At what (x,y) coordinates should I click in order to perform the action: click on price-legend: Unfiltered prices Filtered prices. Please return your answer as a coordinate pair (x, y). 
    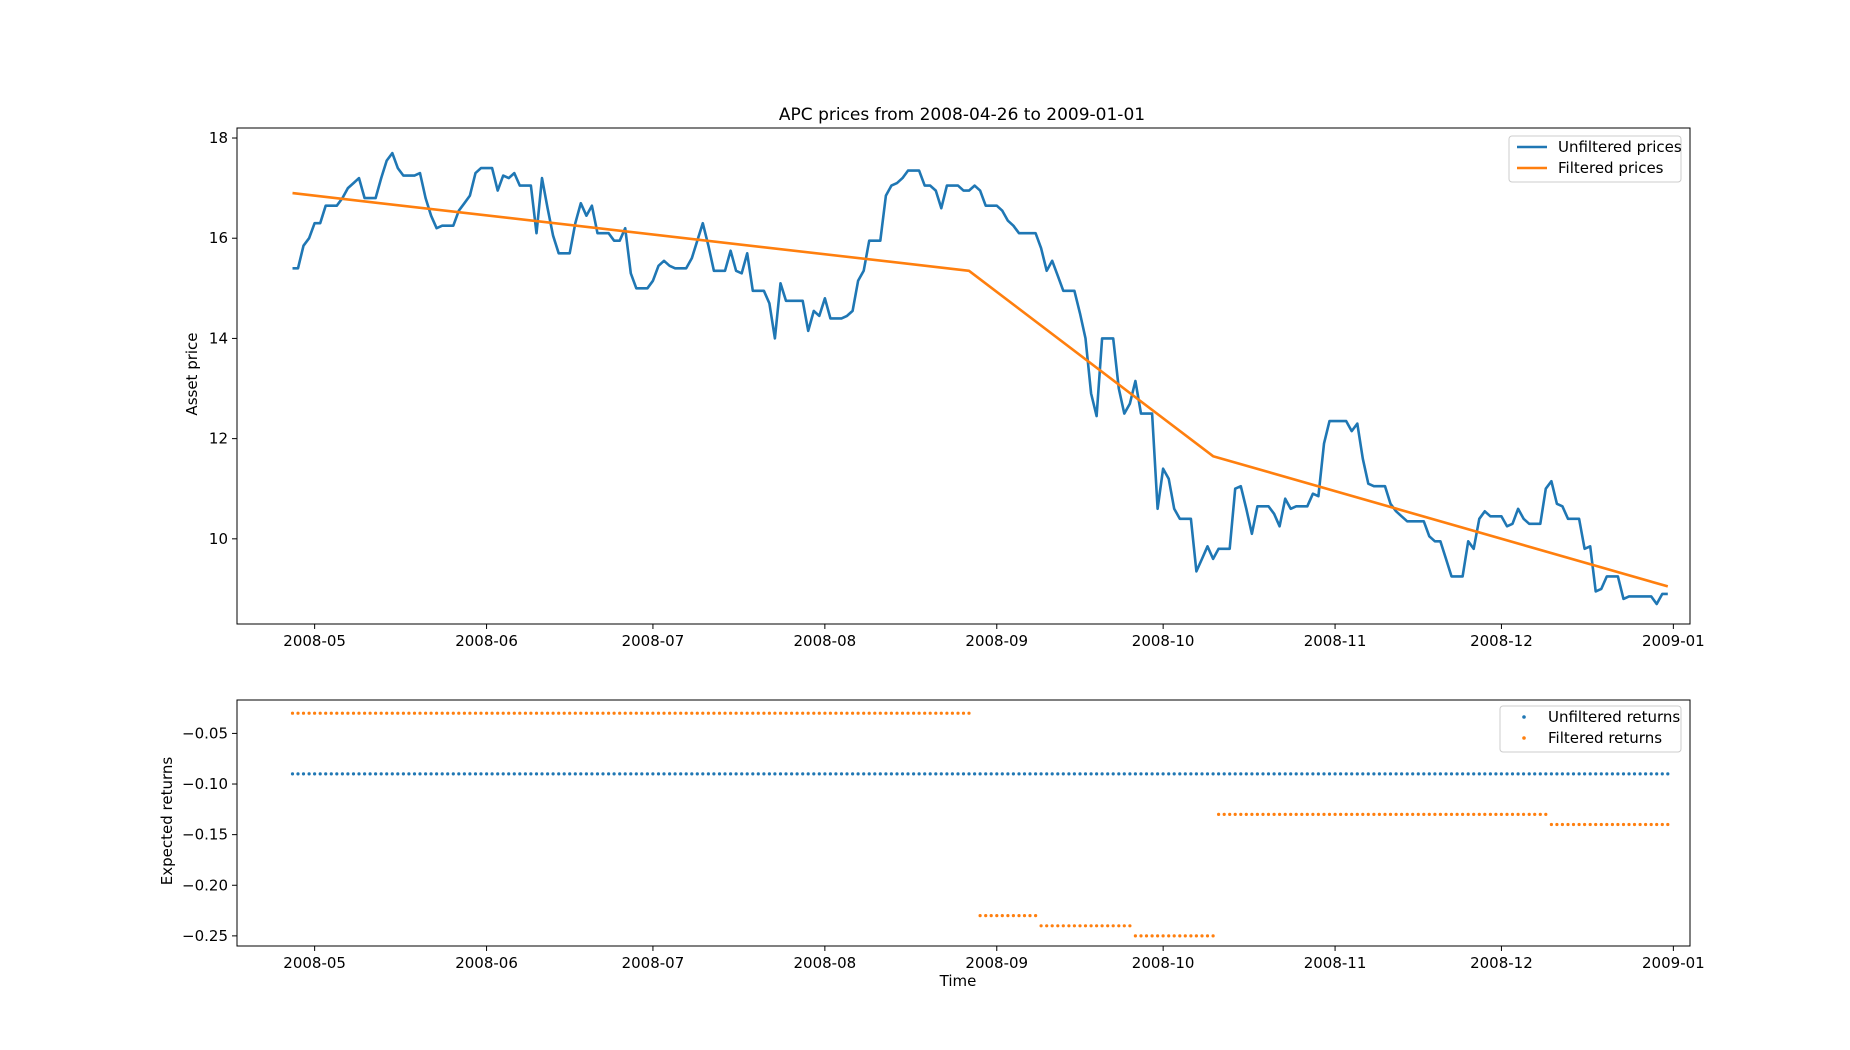
    Looking at the image, I should click on (1595, 159).